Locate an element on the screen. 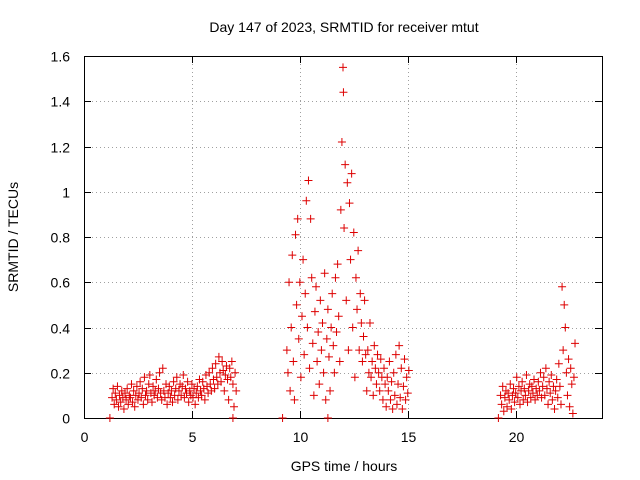  y-tick-label: 1 is located at coordinates (66, 193).